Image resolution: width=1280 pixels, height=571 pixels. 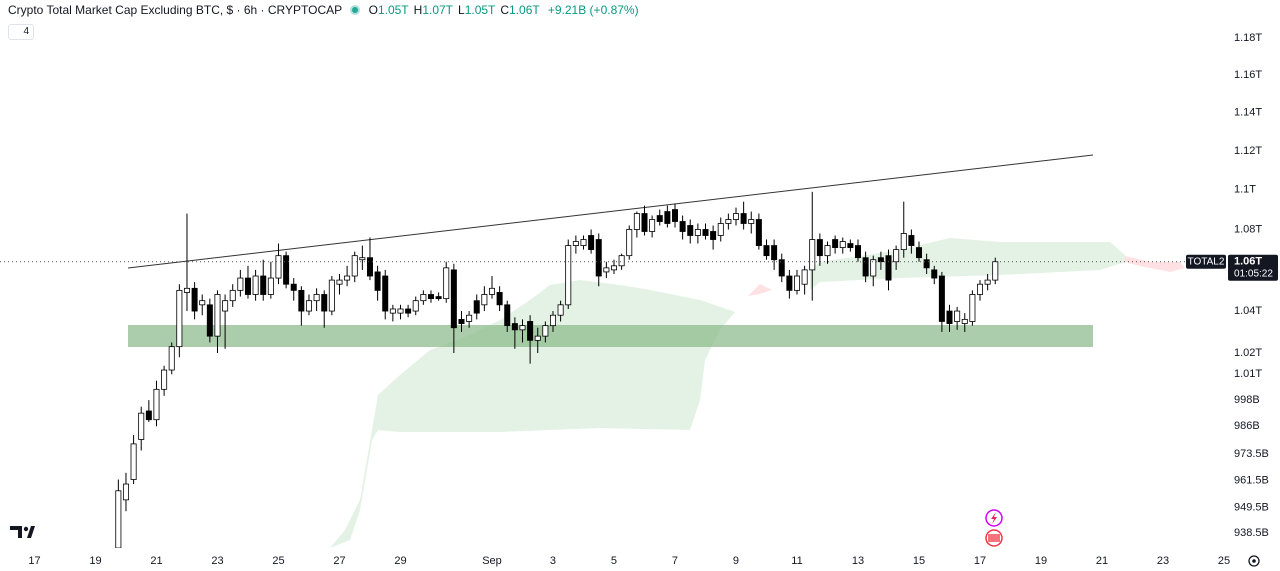 What do you see at coordinates (593, 10) in the screenshot?
I see `change: +9.21B (+0.87%)` at bounding box center [593, 10].